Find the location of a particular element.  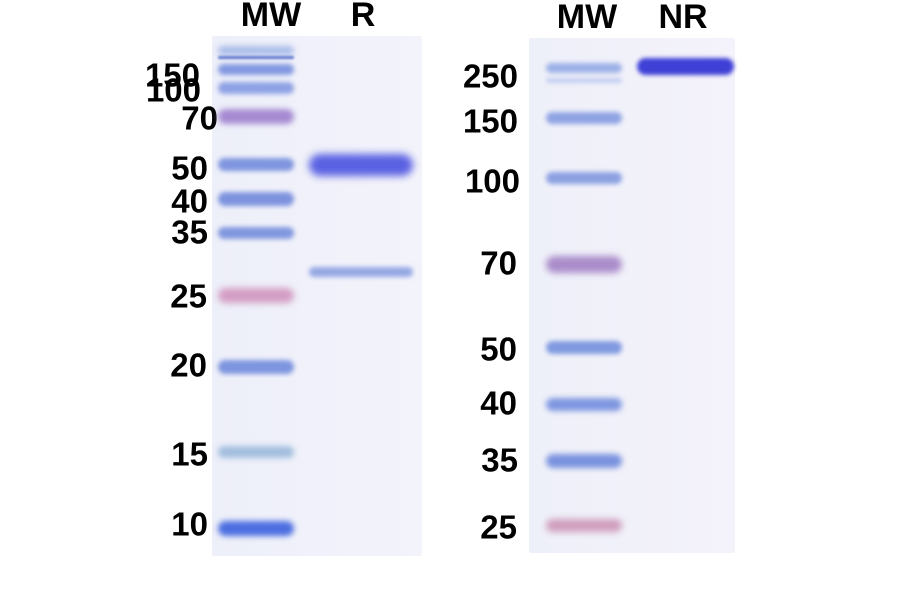

reduced-gel-marker-lane is located at coordinates (256, 296).